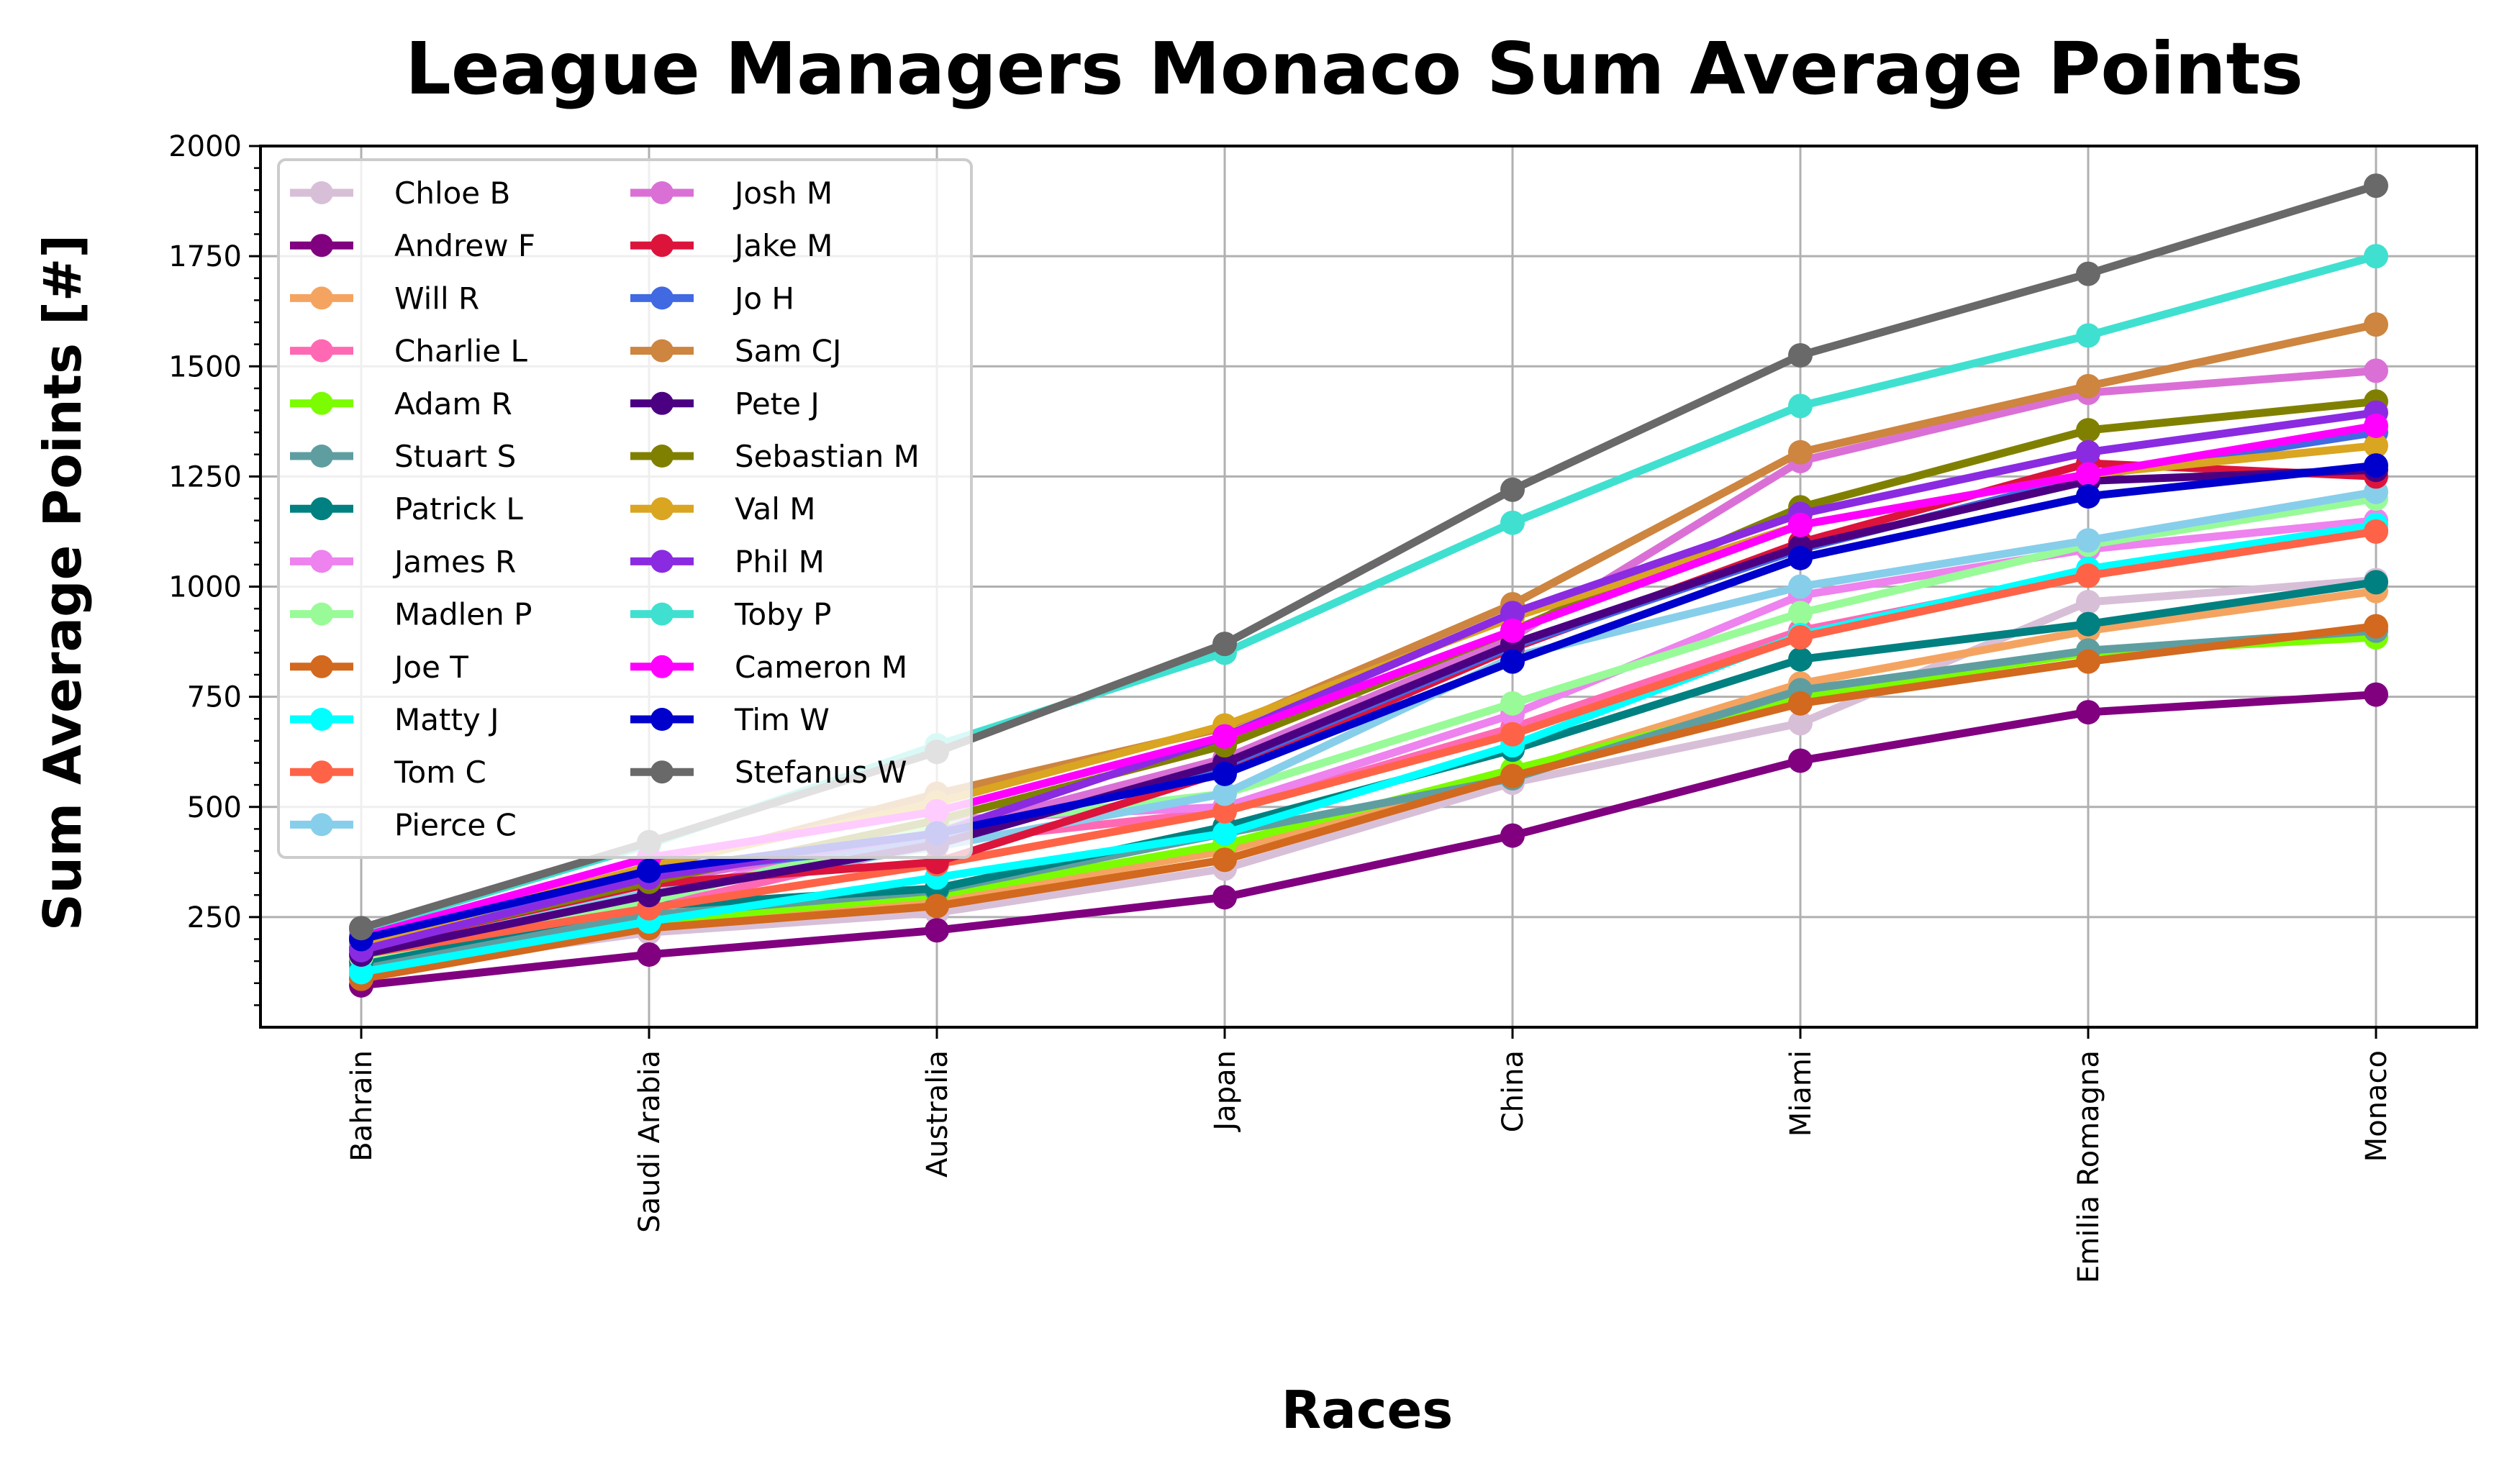  Describe the element at coordinates (727, 561) in the screenshot. I see `legend-item: Phil M` at that location.